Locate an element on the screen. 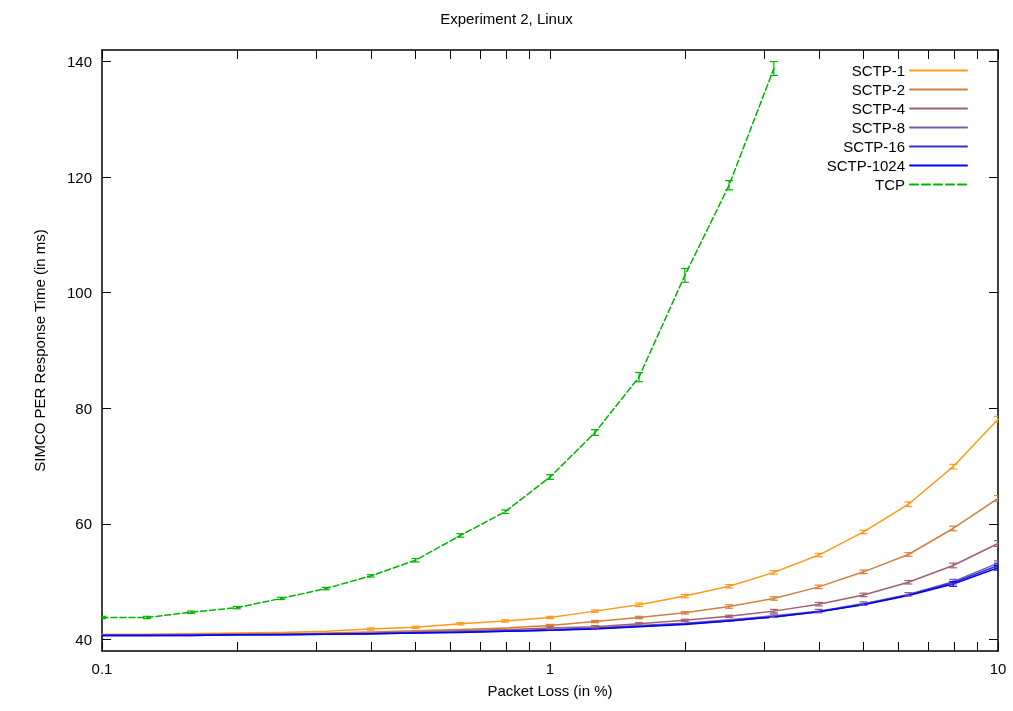  y-tick-label: 120 is located at coordinates (79, 177).